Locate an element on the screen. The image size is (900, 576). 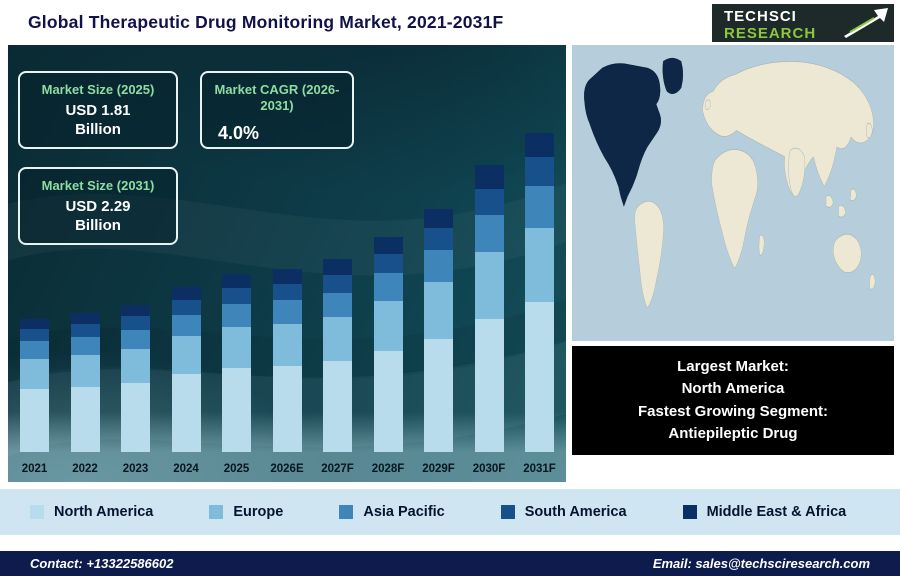
callout-market-size-2025: Market Size (2025) USD 1.81 Billion is located at coordinates (98, 110).